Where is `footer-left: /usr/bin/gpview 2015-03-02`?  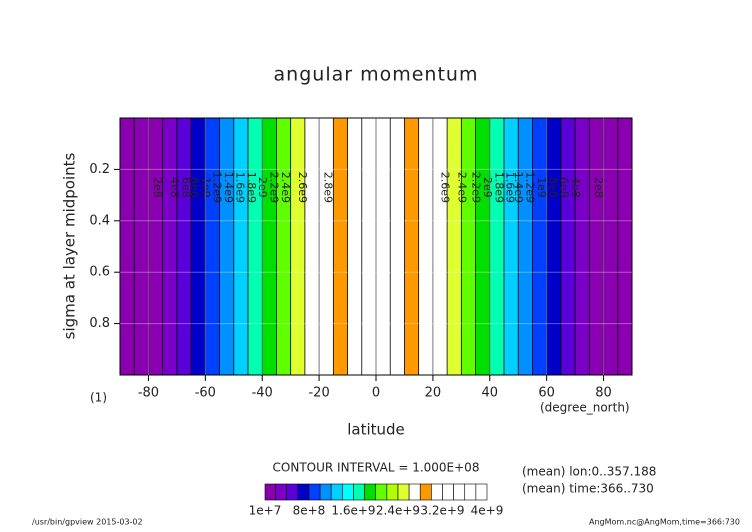 footer-left: /usr/bin/gpview 2015-03-02 is located at coordinates (87, 522).